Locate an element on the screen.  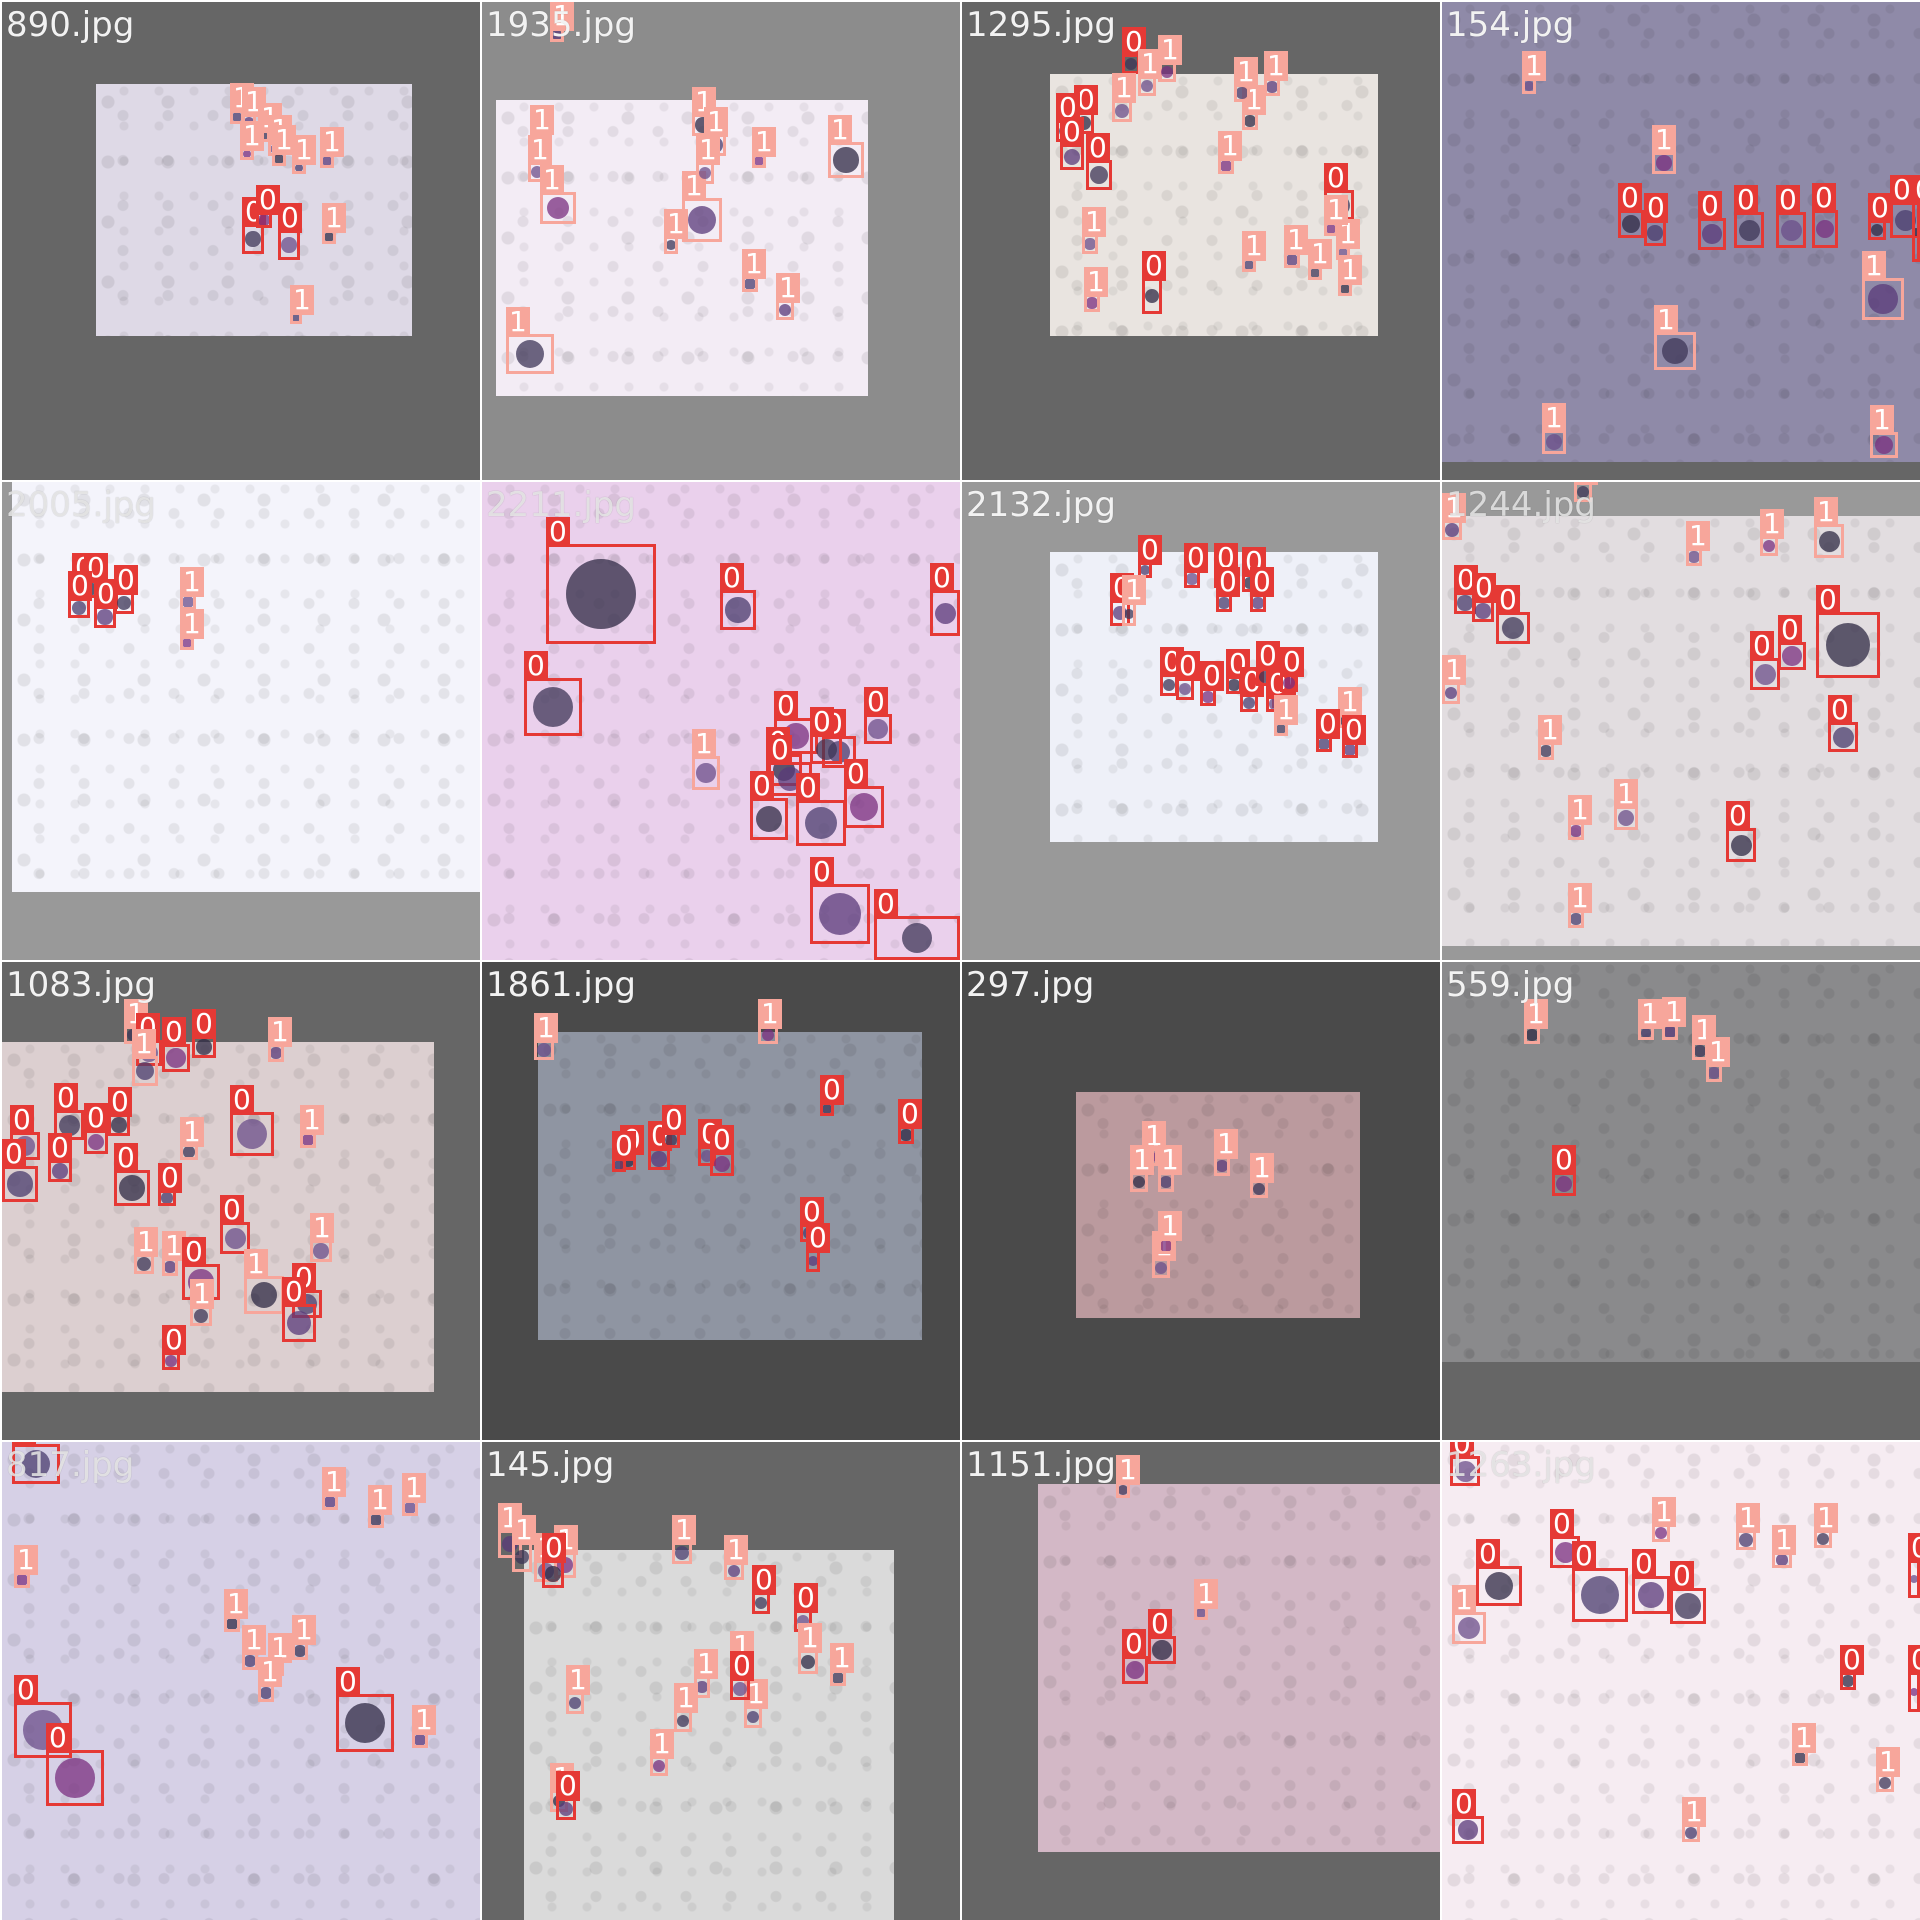
image-filename: 890.jpg is located at coordinates (70, 25).